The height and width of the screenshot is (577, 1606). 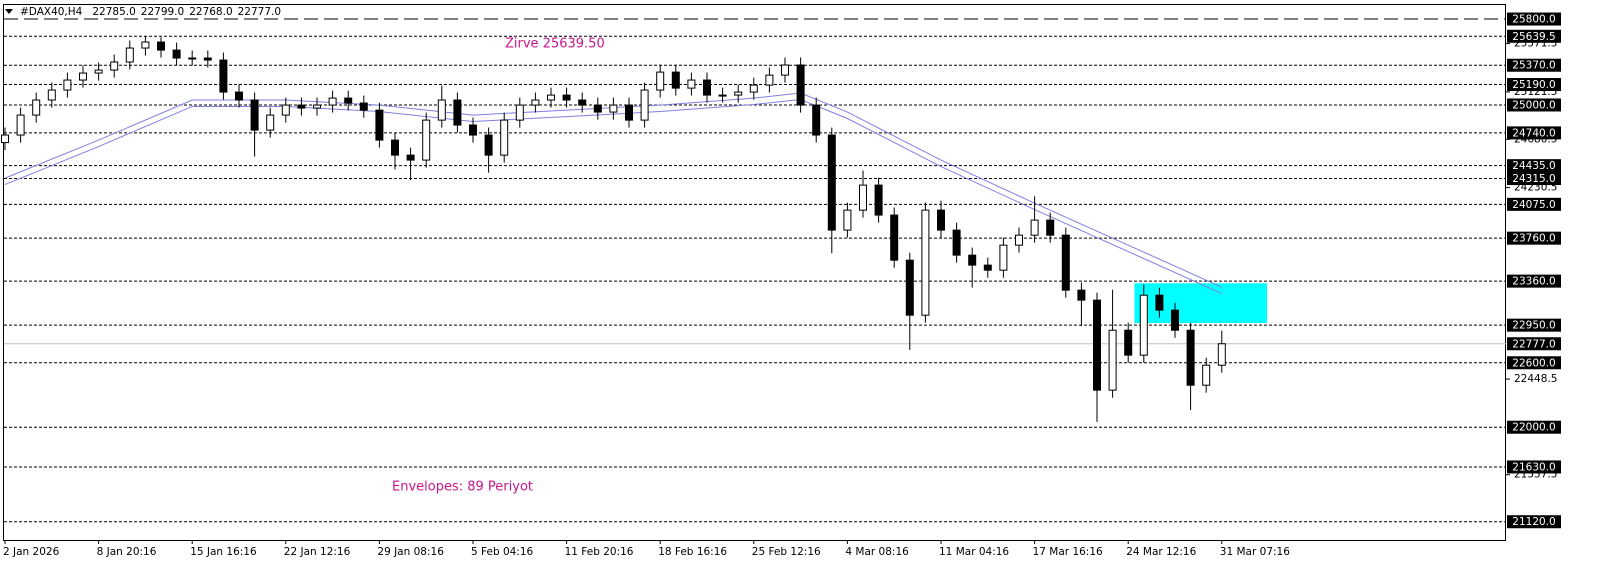 What do you see at coordinates (150, 12) in the screenshot?
I see `header: #DAX40,H4 22785.0 22799.0 22768.0 22777.0` at bounding box center [150, 12].